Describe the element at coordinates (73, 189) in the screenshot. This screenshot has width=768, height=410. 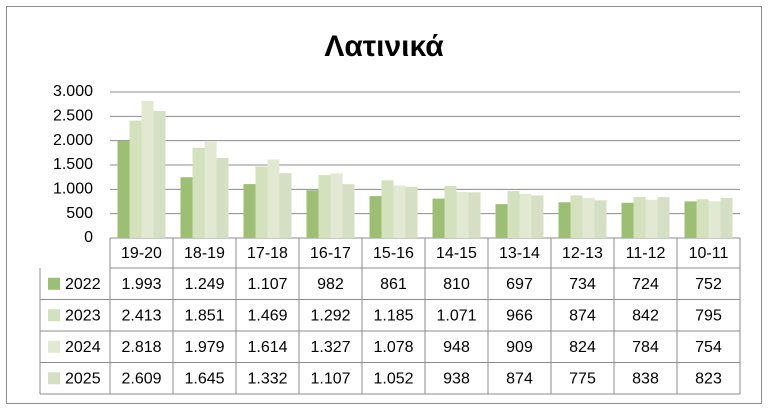
I see `y-tick-label: 1.000` at that location.